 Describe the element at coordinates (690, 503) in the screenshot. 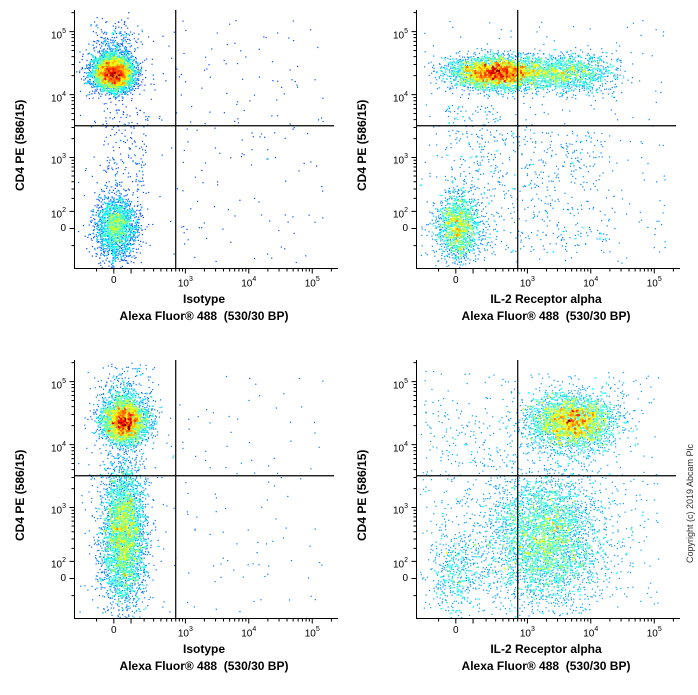

I see `copyright-text: Copyright (c) 2019 Abcam Plc` at that location.